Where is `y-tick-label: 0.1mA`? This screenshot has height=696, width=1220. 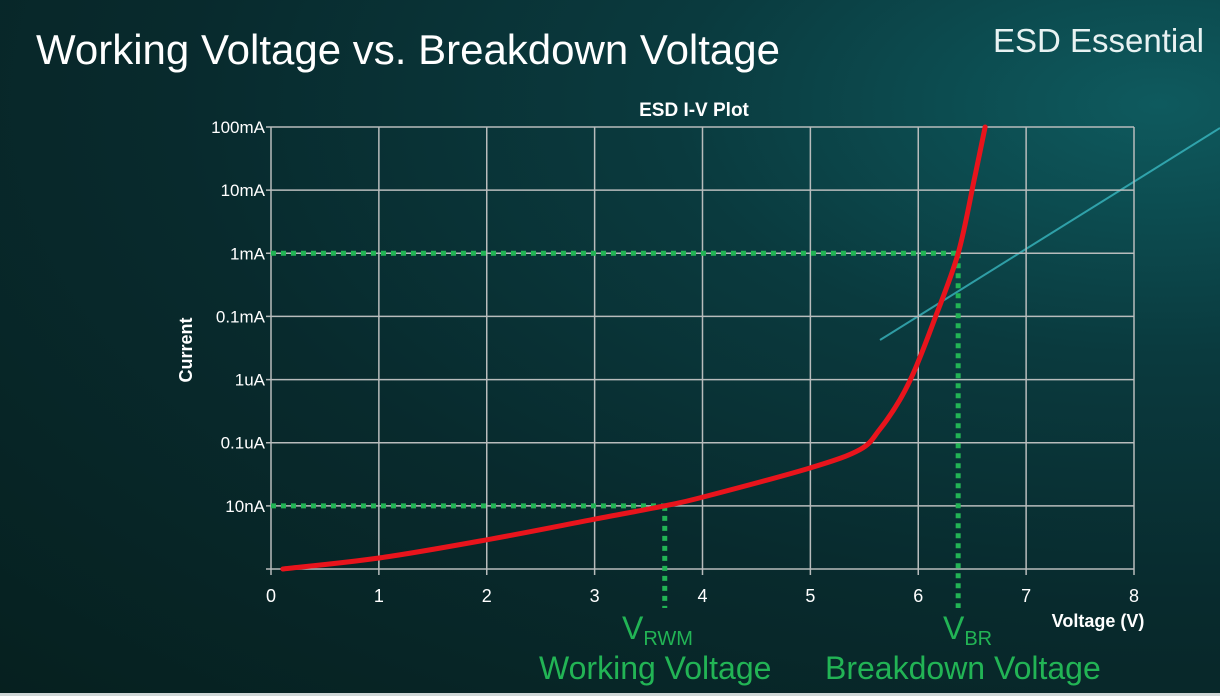 y-tick-label: 0.1mA is located at coordinates (241, 316).